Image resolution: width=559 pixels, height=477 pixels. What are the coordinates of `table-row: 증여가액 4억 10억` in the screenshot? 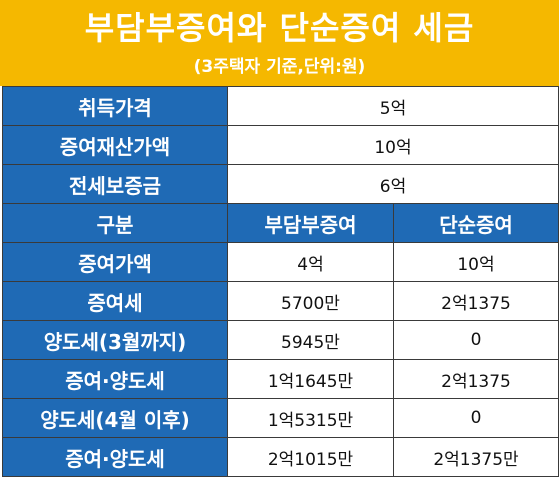 It's located at (280, 262).